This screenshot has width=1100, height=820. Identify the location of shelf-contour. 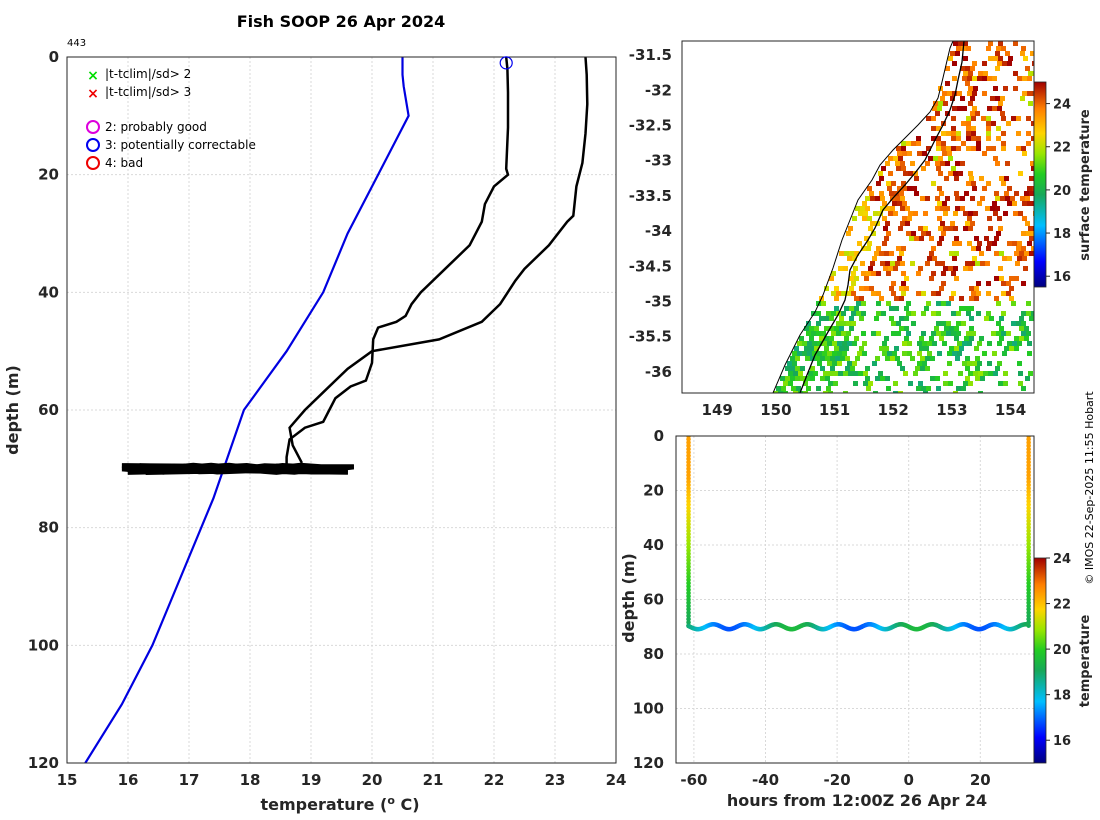
(882, 217).